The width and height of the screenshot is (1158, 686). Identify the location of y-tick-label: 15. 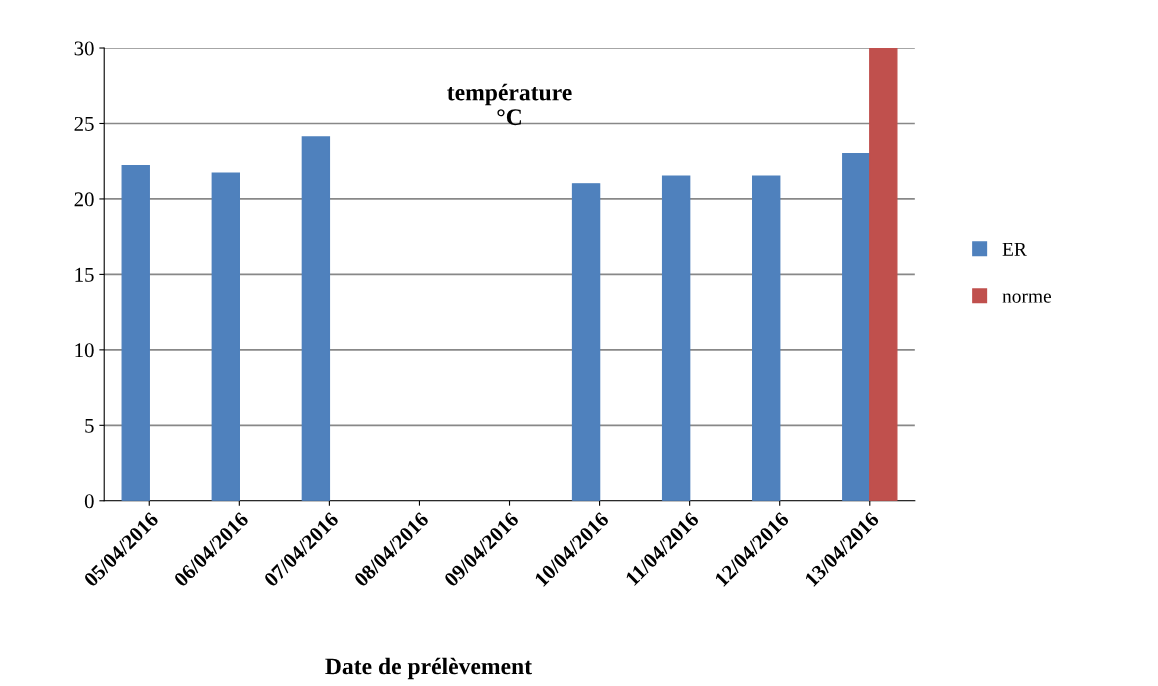
(84, 274).